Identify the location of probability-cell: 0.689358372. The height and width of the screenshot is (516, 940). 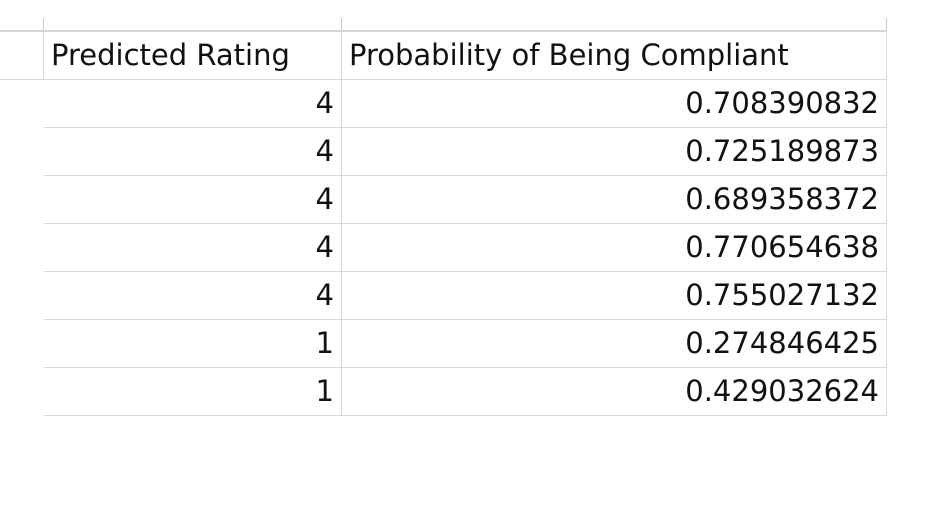
(614, 200).